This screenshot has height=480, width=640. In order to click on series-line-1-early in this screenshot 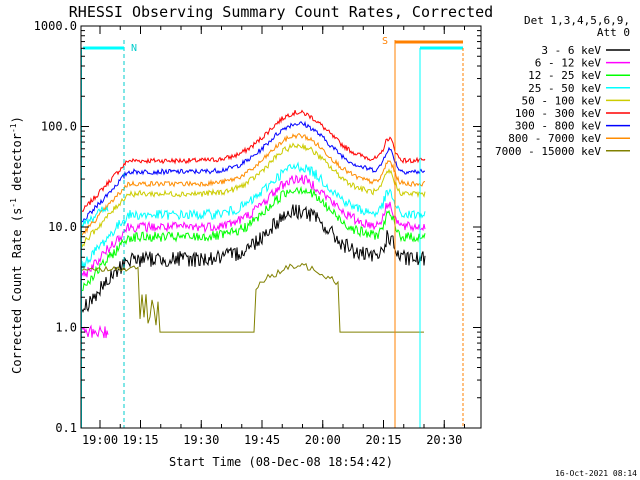, I will do `click(95, 331)`.